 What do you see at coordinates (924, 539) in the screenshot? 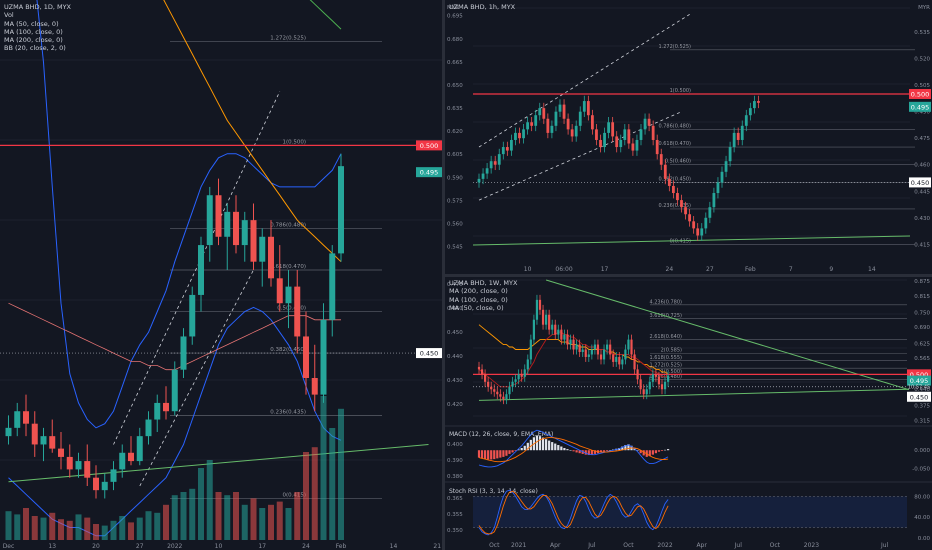
I see `stoch-axis-label: 0.00` at bounding box center [924, 539].